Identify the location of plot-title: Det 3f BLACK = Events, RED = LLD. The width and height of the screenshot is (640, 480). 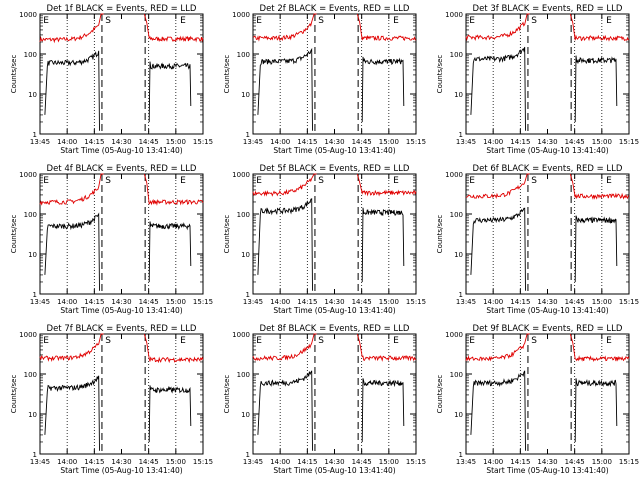
(548, 9).